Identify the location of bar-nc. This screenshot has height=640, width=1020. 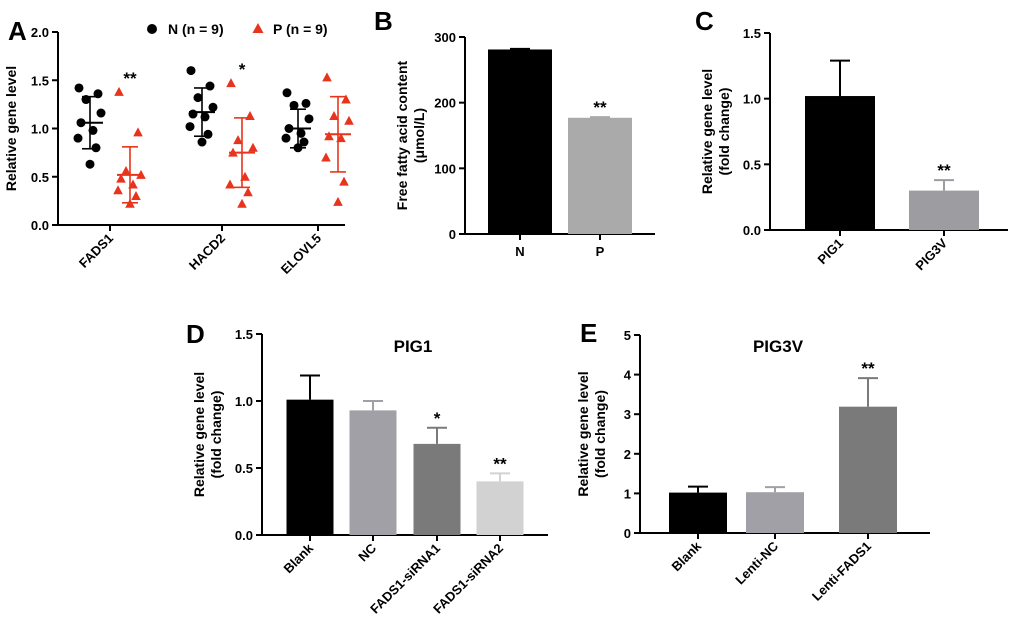
(373, 472).